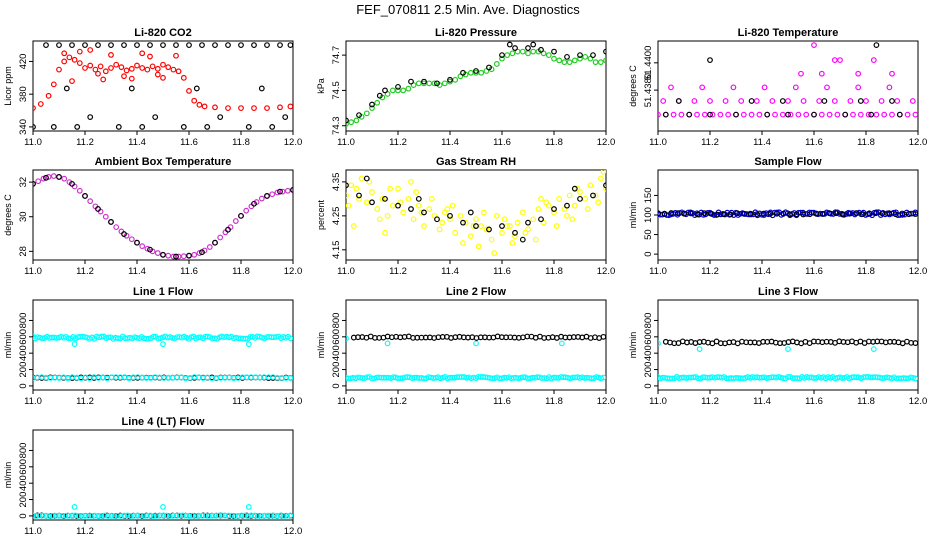 Image resolution: width=936 pixels, height=540 pixels. I want to click on y-tick-label: 150, so click(648, 196).